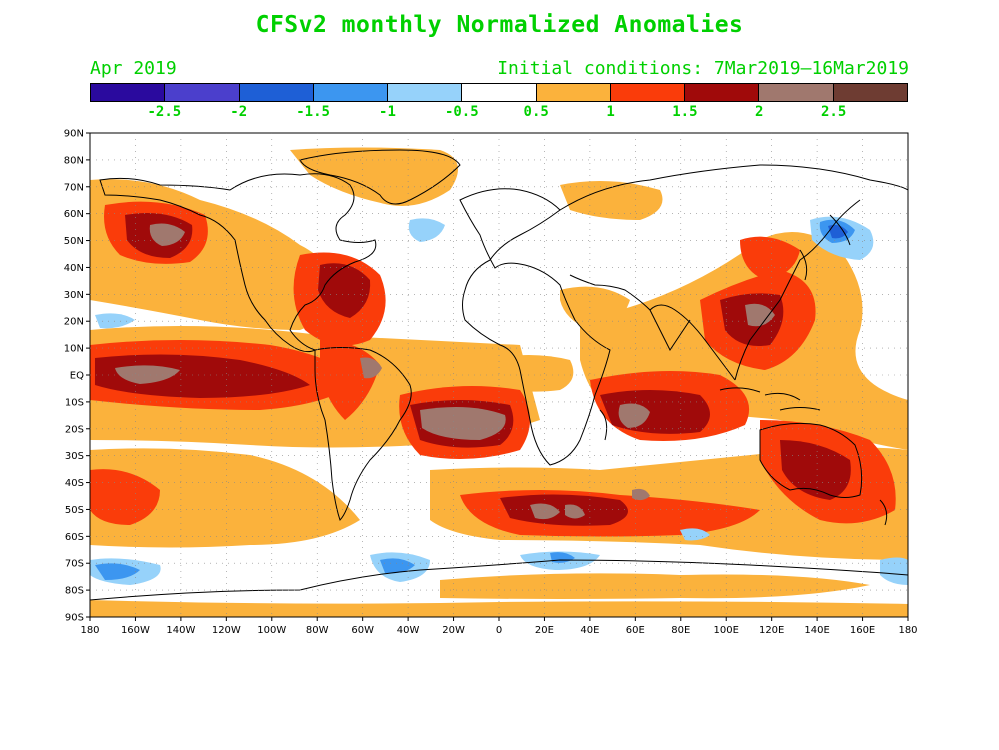  Describe the element at coordinates (544, 630) in the screenshot. I see `lon-label: 20E` at that location.